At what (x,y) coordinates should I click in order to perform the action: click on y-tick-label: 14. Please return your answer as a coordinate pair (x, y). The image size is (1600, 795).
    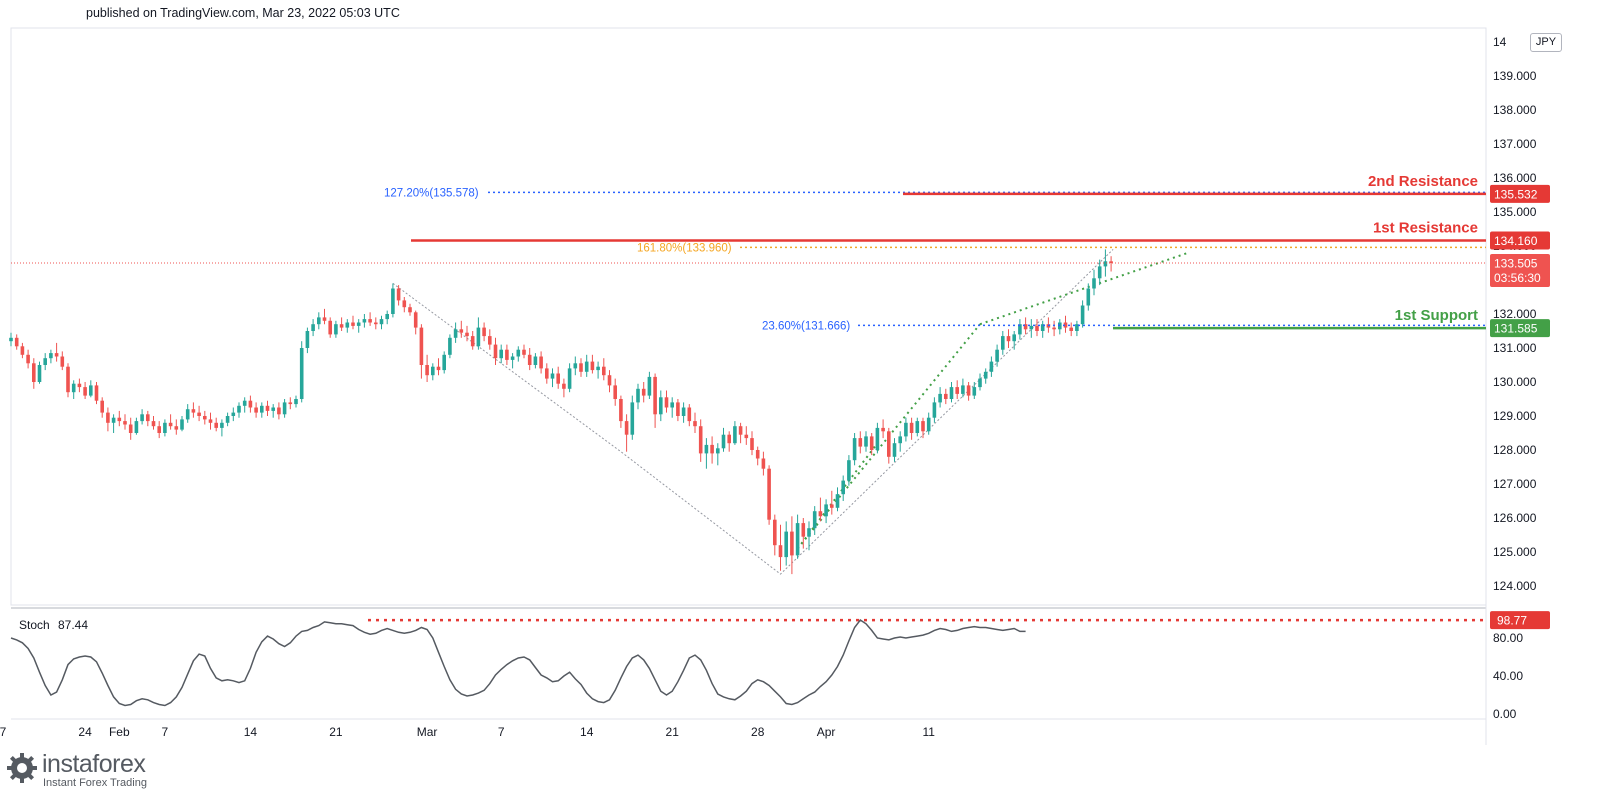
    Looking at the image, I should click on (1500, 42).